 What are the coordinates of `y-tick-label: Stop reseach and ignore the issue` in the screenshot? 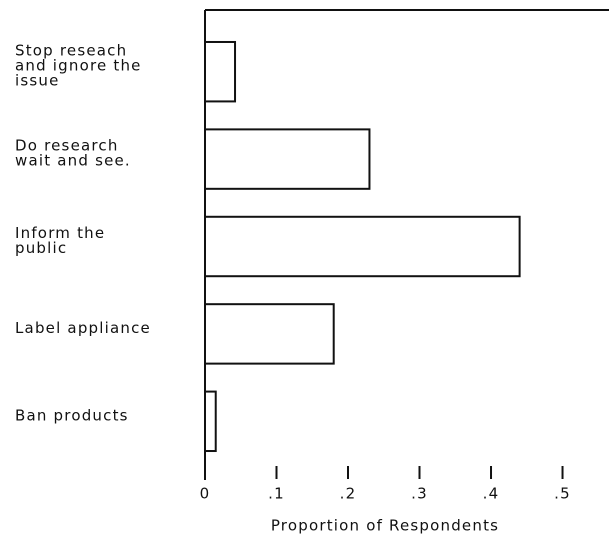 It's located at (78, 65).